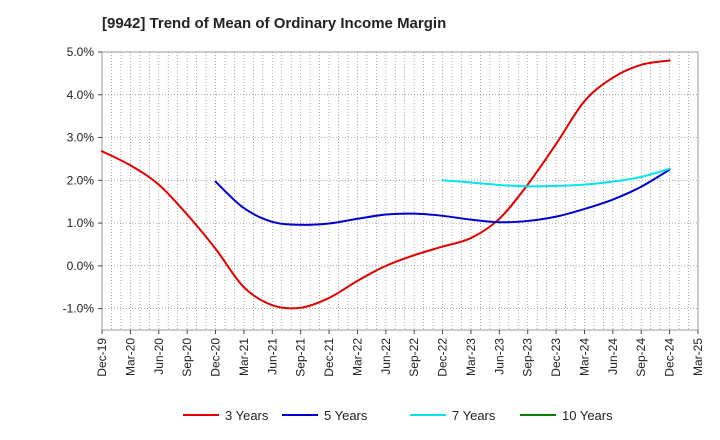 The image size is (720, 440). Describe the element at coordinates (79, 309) in the screenshot. I see `y-tick-label: -1.0%` at that location.